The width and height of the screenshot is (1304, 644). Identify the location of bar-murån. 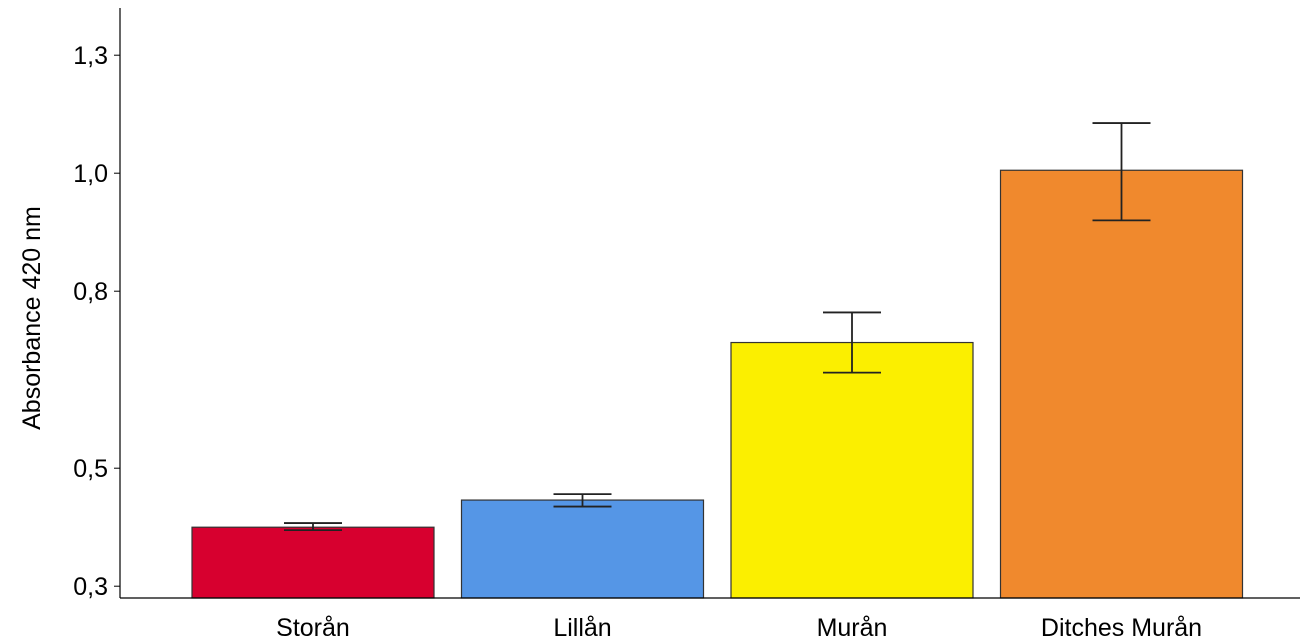
(852, 470).